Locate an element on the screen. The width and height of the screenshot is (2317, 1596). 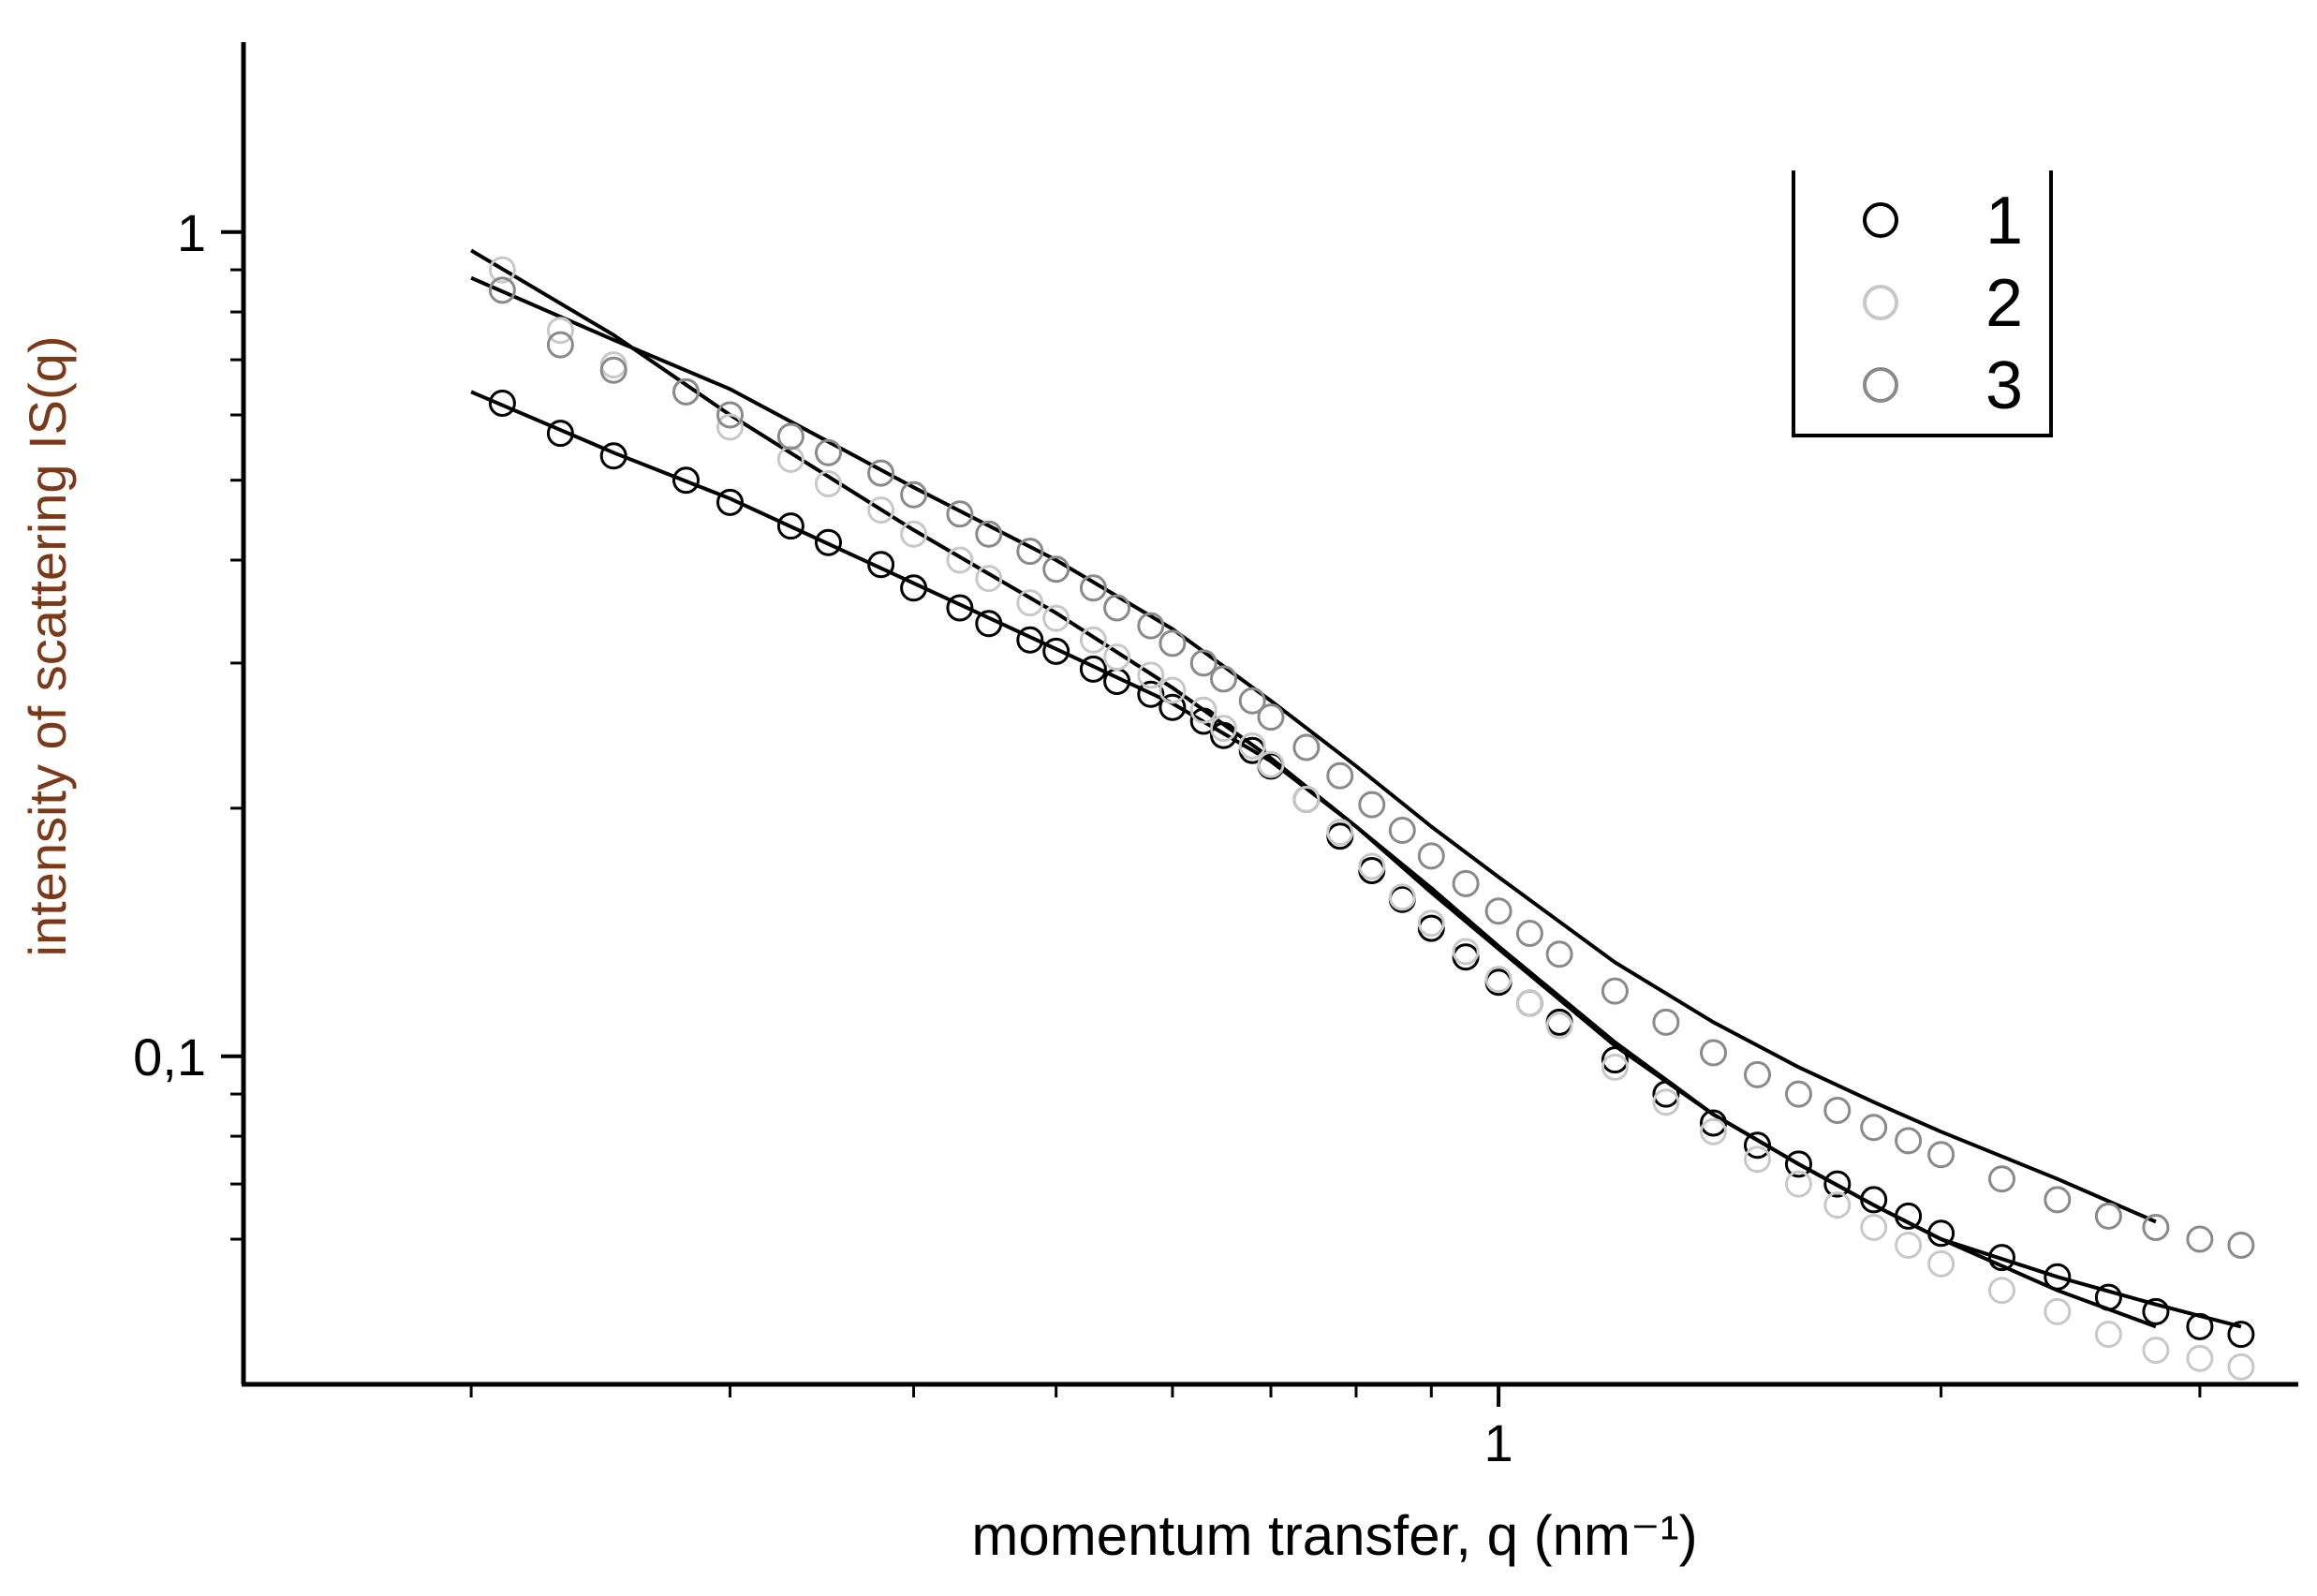
legend-label-2: 2 is located at coordinates (2004, 303).